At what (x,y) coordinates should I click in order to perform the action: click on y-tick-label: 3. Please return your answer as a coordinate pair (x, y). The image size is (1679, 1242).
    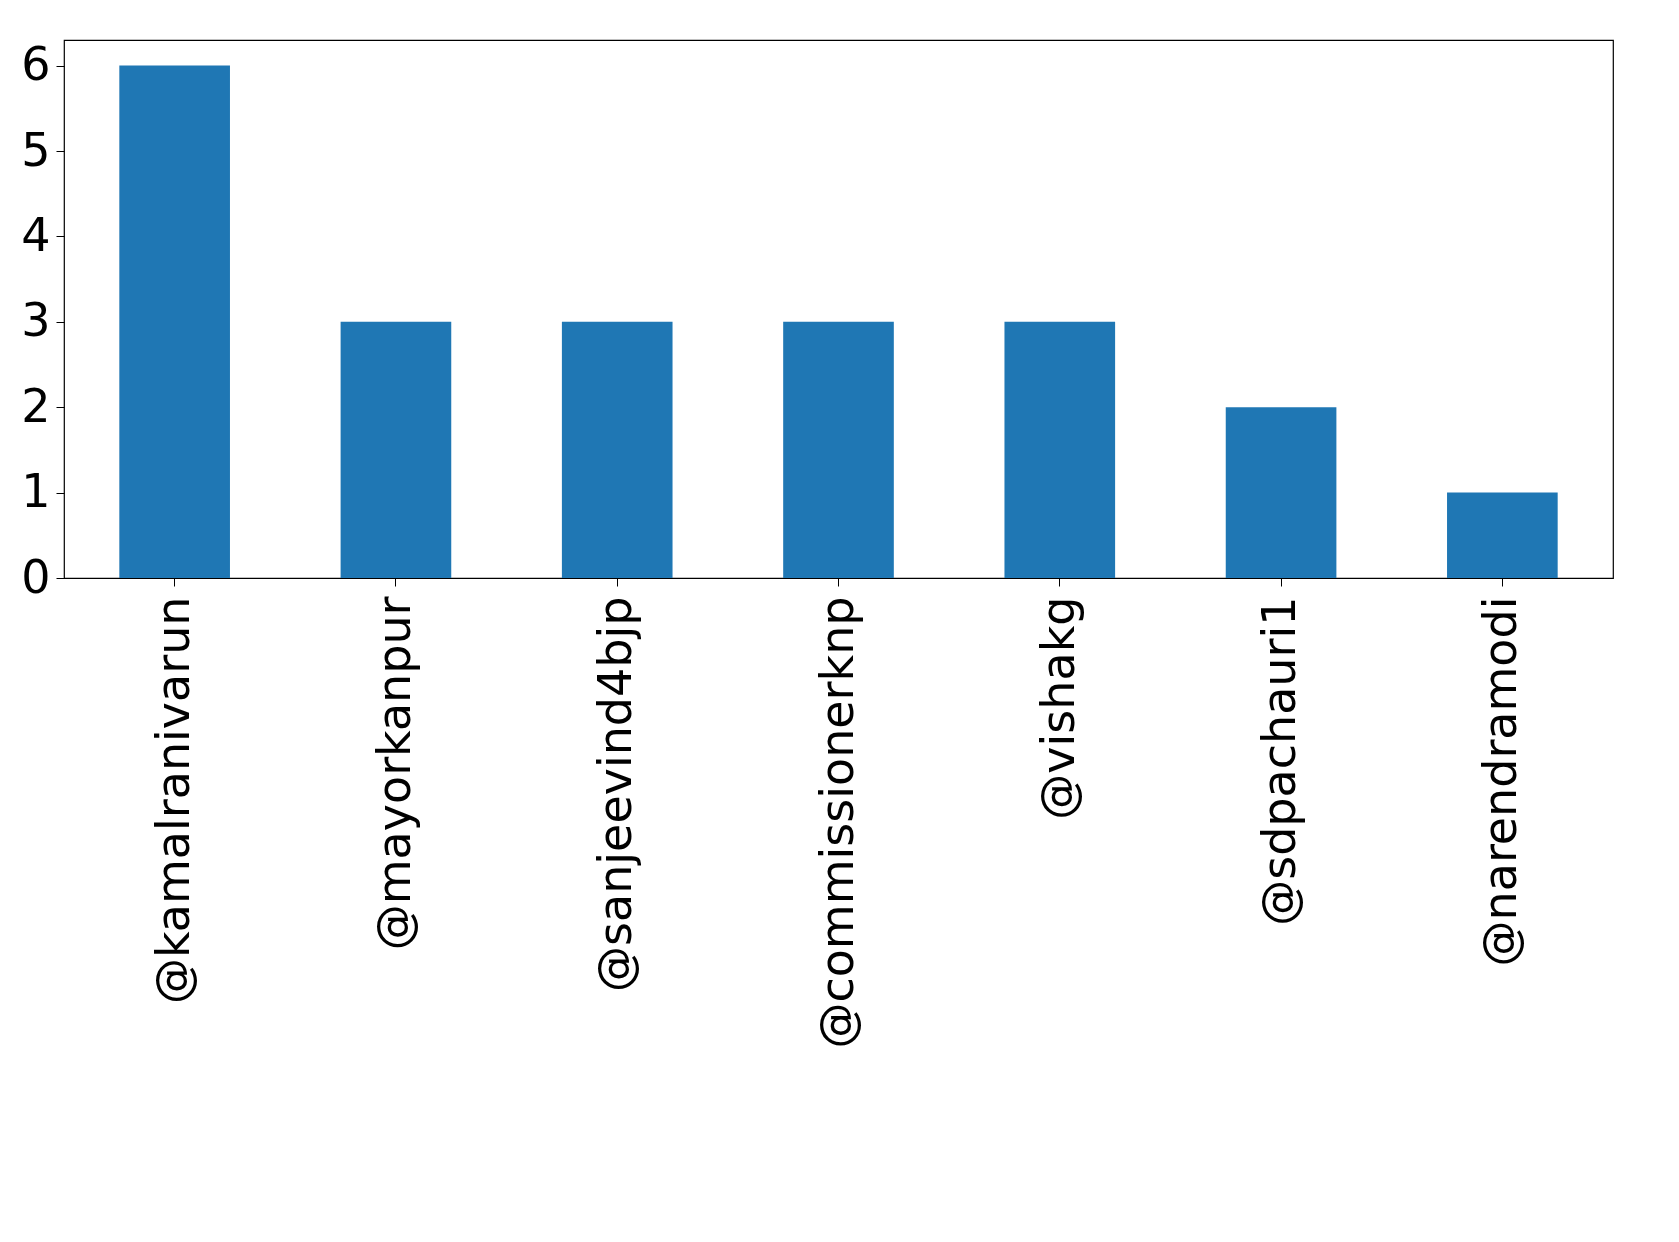
    Looking at the image, I should click on (36, 320).